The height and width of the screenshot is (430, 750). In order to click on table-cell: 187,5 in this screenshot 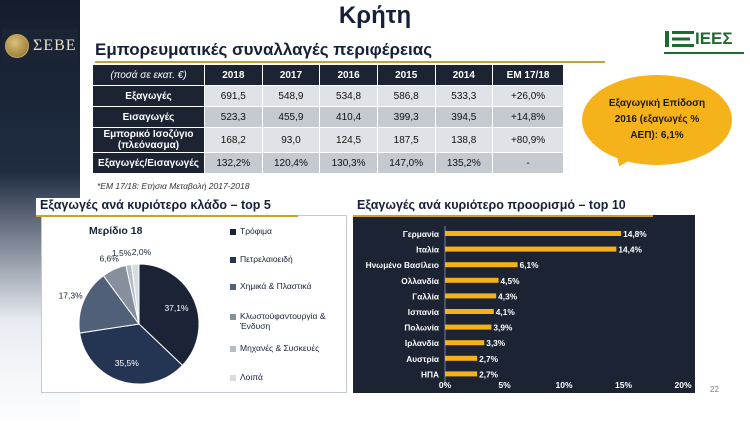, I will do `click(406, 140)`.